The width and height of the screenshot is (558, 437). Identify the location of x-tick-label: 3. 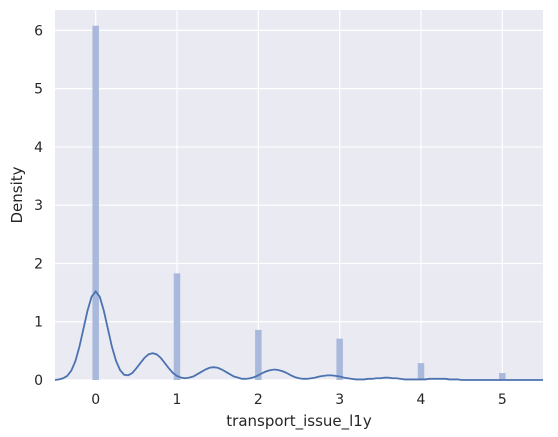
(339, 400).